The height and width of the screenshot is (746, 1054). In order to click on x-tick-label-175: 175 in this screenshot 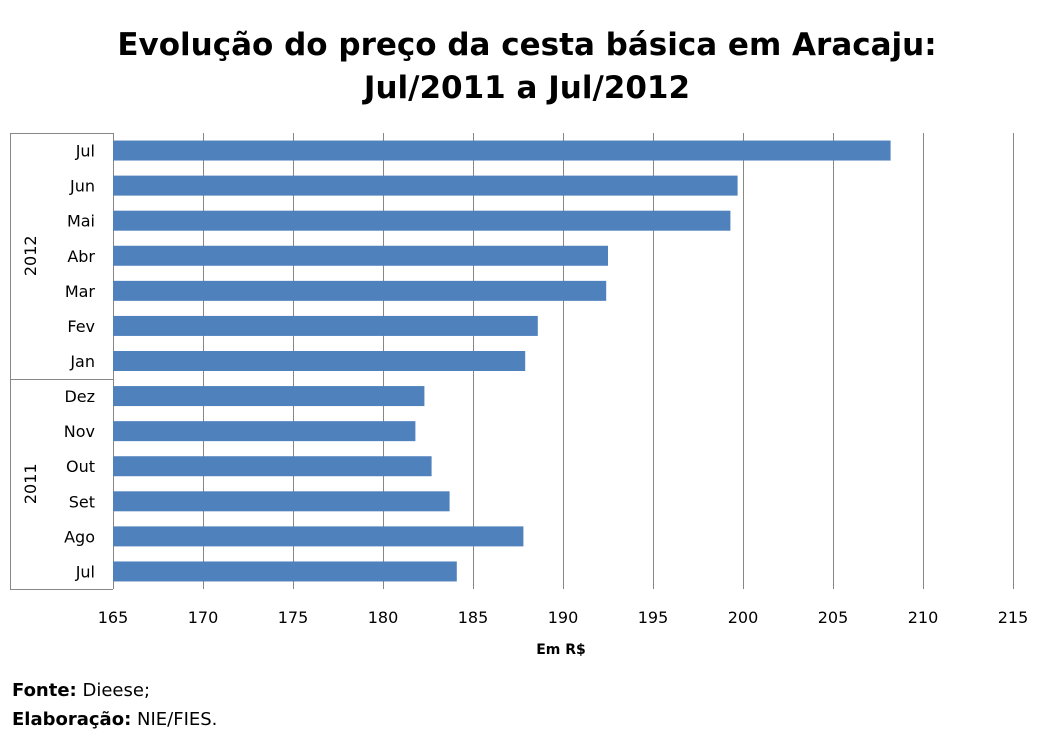, I will do `click(293, 617)`.